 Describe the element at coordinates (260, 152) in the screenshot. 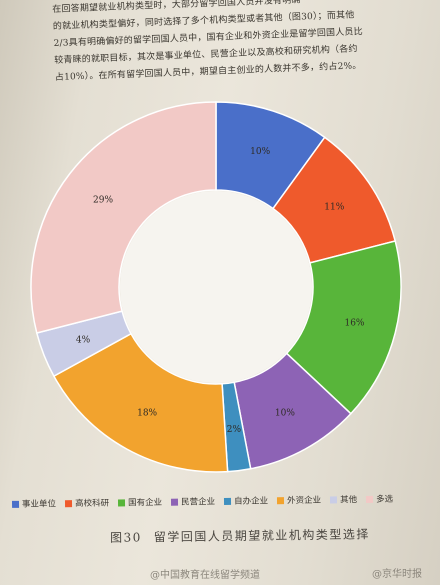

I see `slice-label-1: 10%` at that location.